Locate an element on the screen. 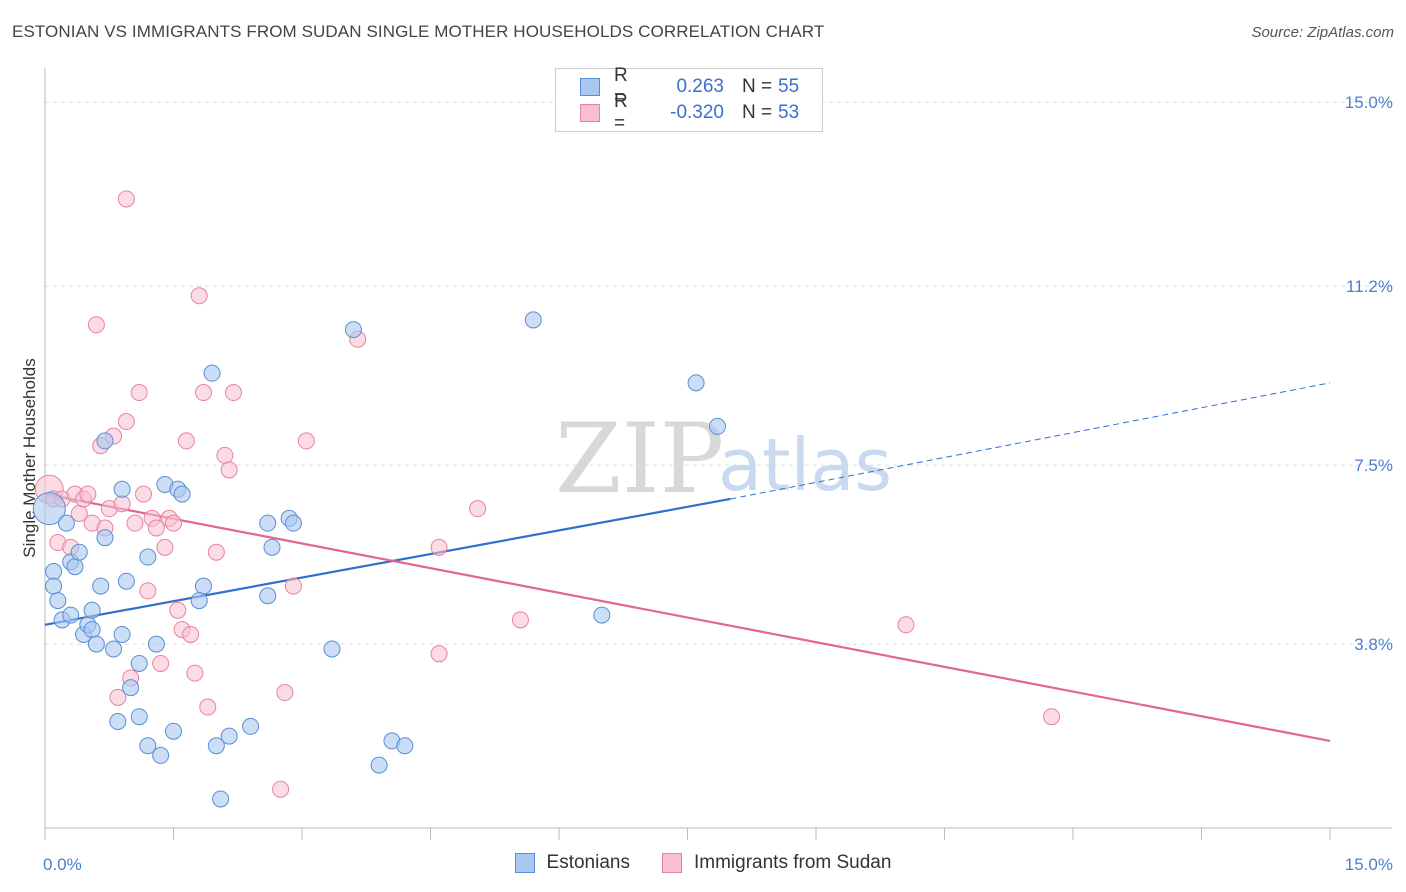  bottom-legend-label-sudan: Immigrants from Sudan is located at coordinates (792, 862).